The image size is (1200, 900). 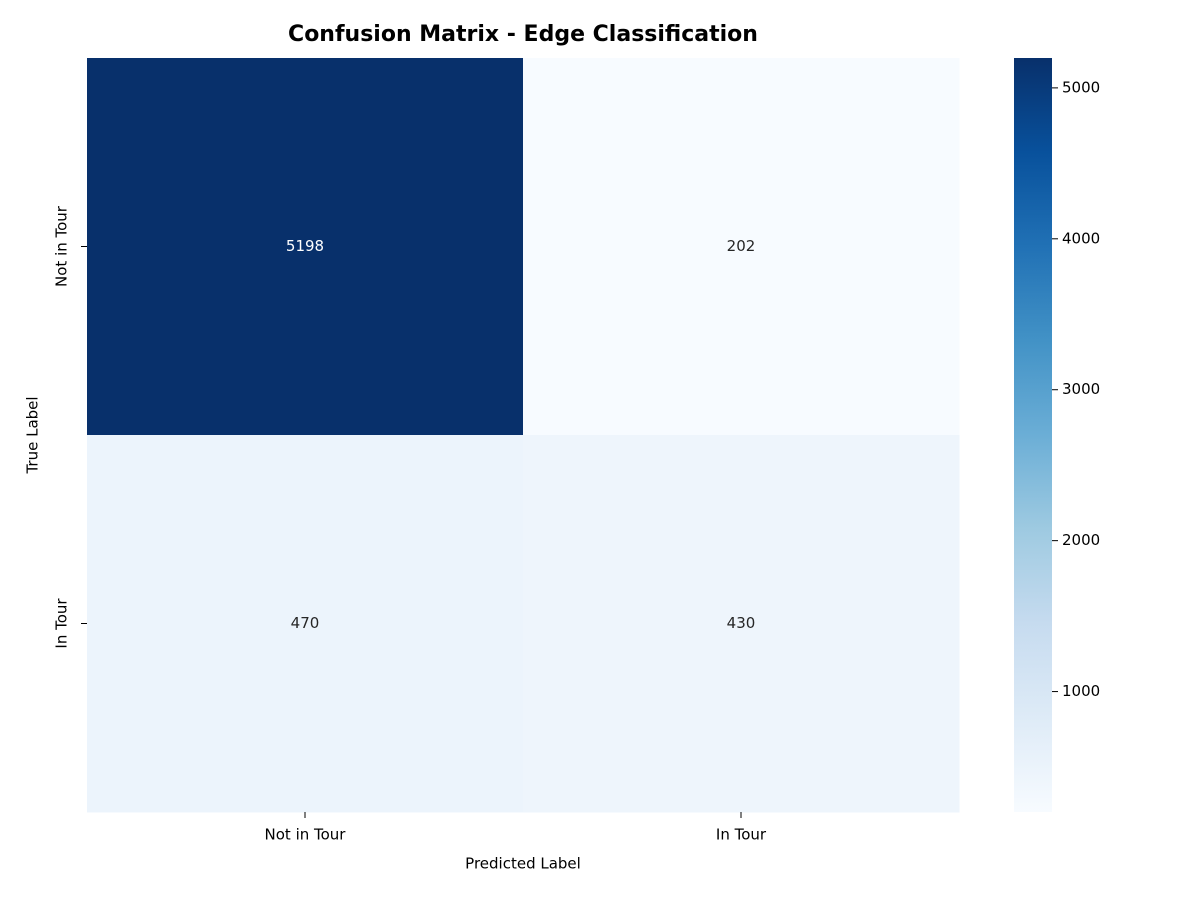 What do you see at coordinates (62, 623) in the screenshot?
I see `y-tick-label: In Tour` at bounding box center [62, 623].